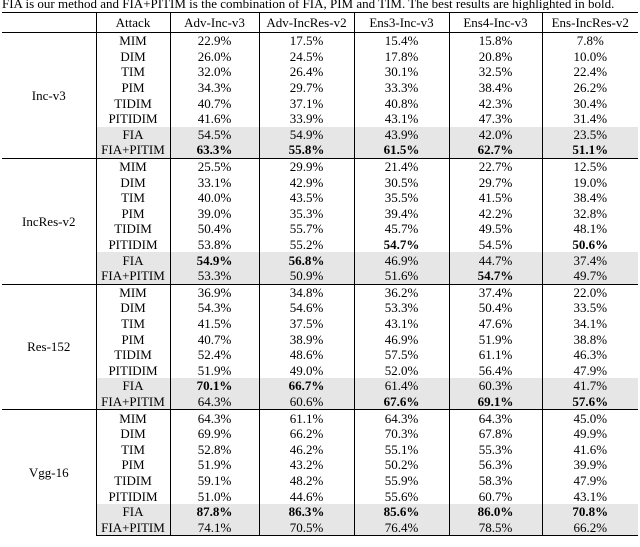 Image resolution: width=640 pixels, height=547 pixels. Describe the element at coordinates (306, 103) in the screenshot. I see `value-cell: 37.1%` at that location.